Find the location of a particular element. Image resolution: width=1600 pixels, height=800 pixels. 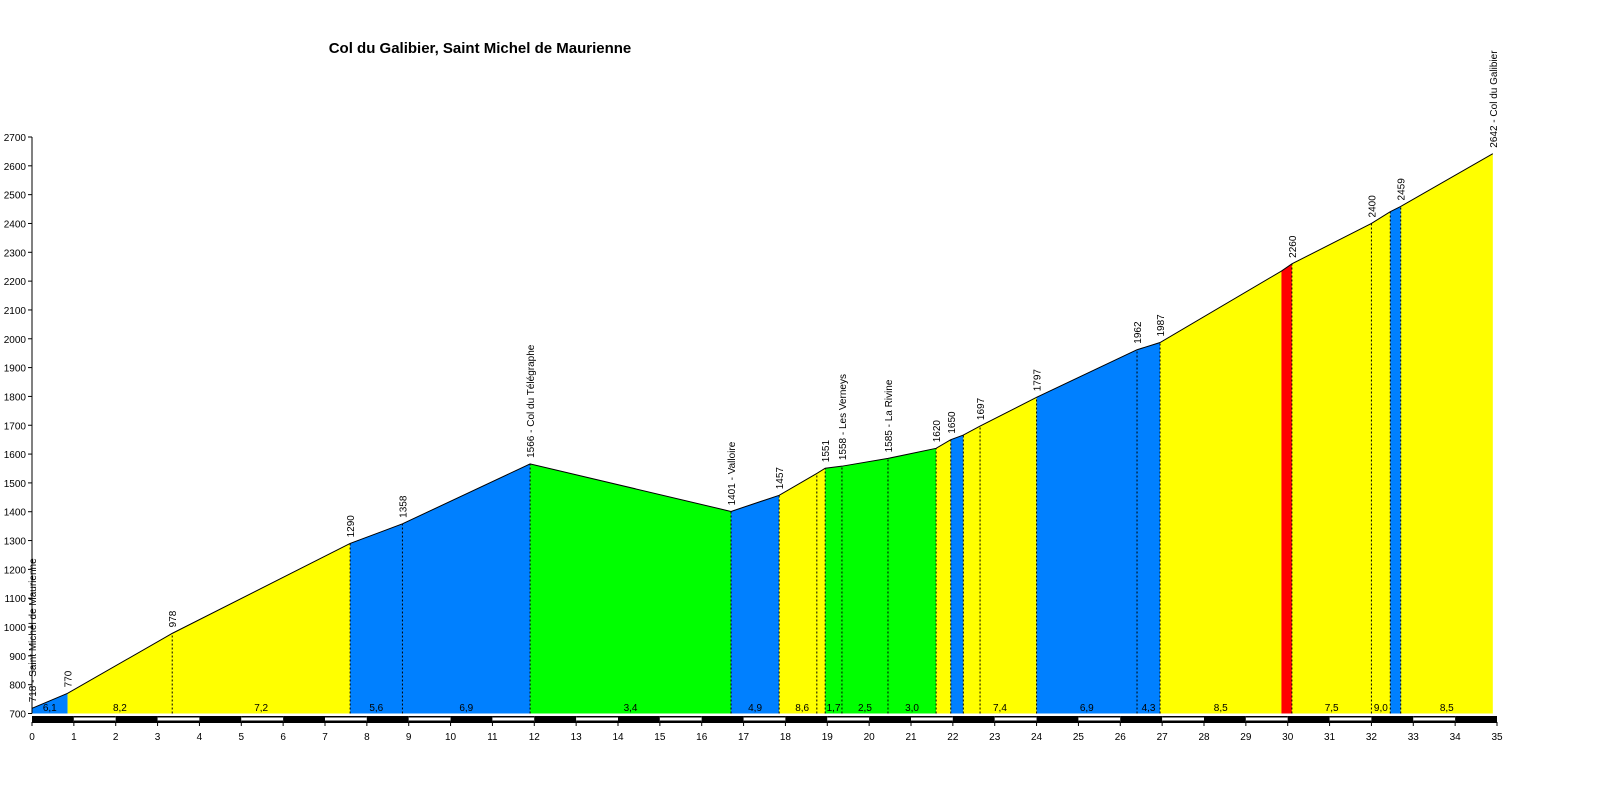

x-tick-label: 10 is located at coordinates (451, 737).